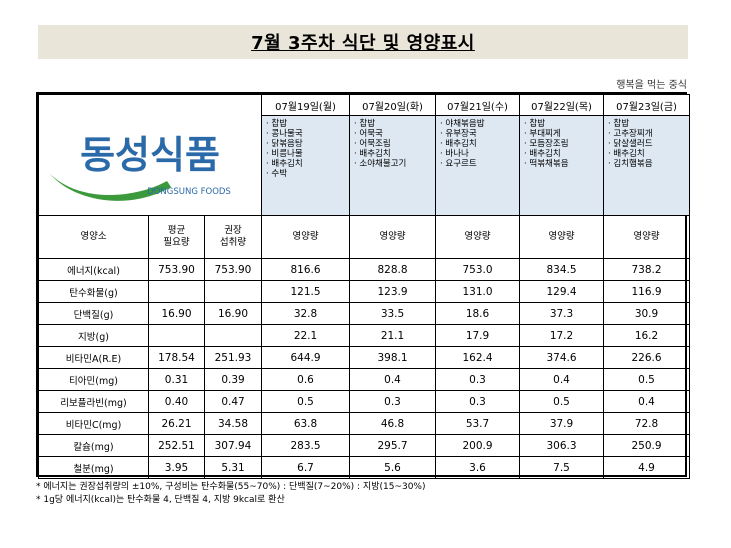  What do you see at coordinates (630, 144) in the screenshot?
I see `menu-item: · 닭살샐러드` at bounding box center [630, 144].